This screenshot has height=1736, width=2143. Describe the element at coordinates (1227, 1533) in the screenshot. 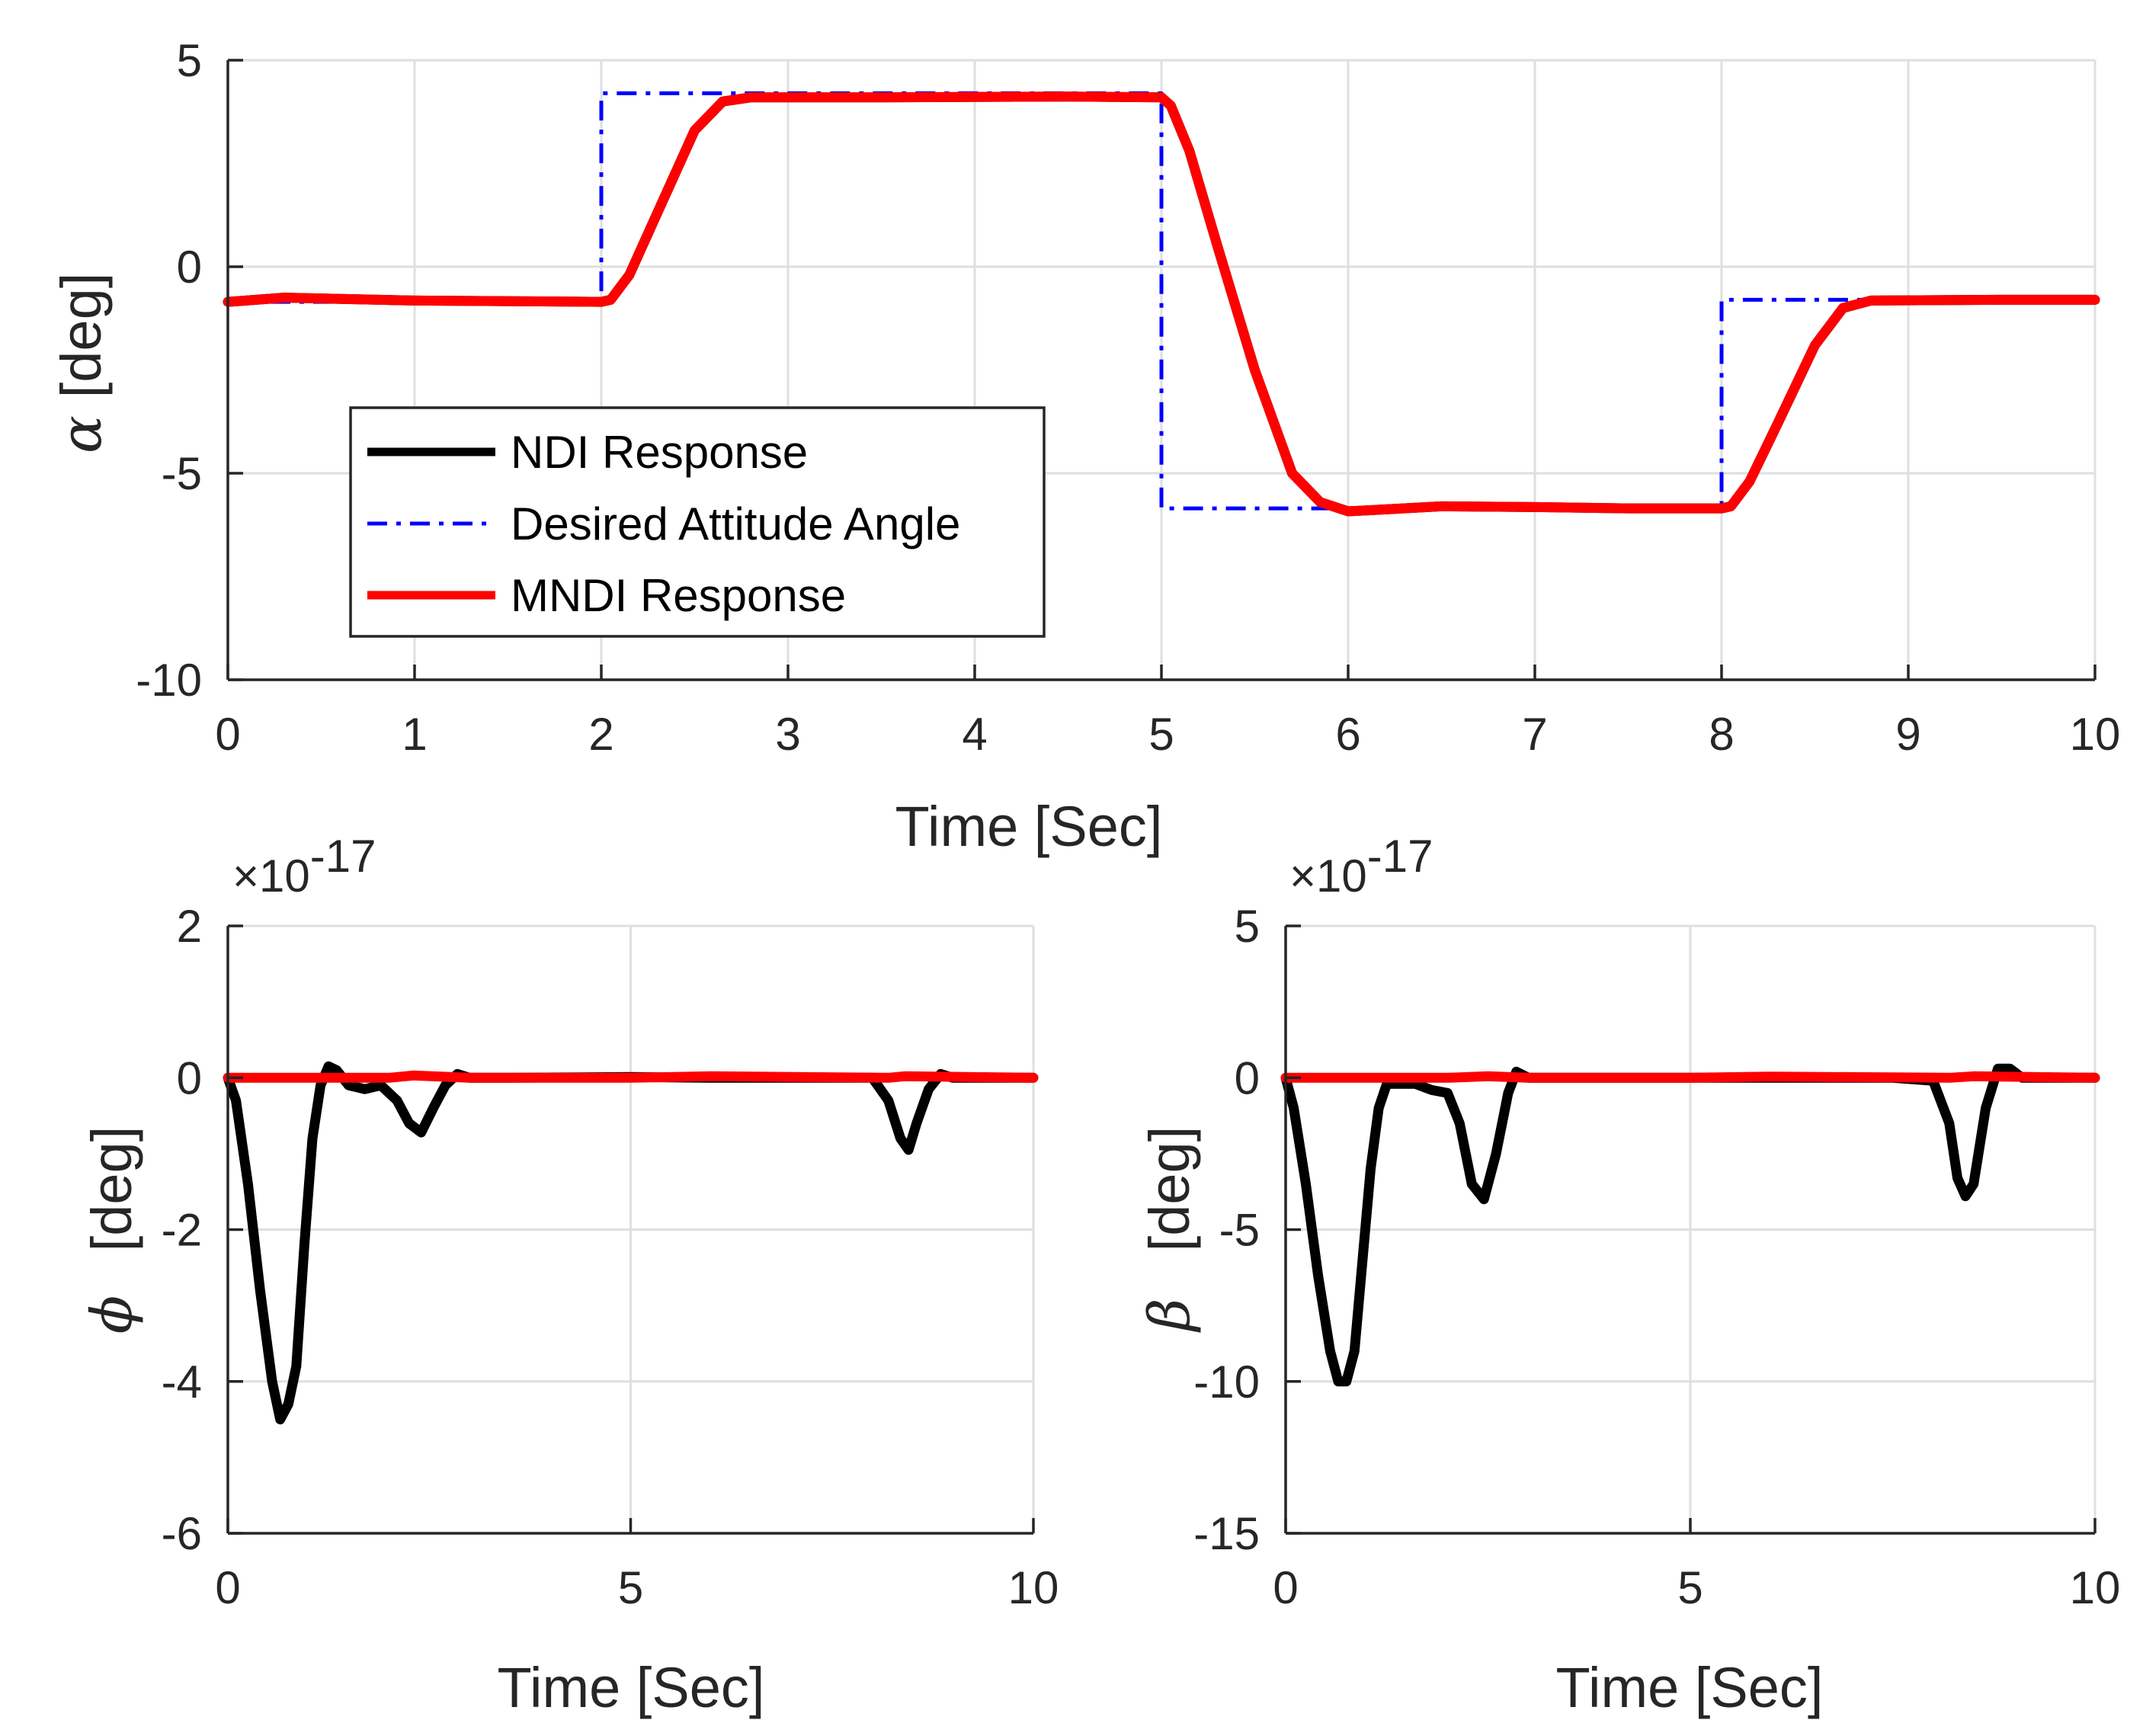

I see `y-tick-label: -15` at that location.